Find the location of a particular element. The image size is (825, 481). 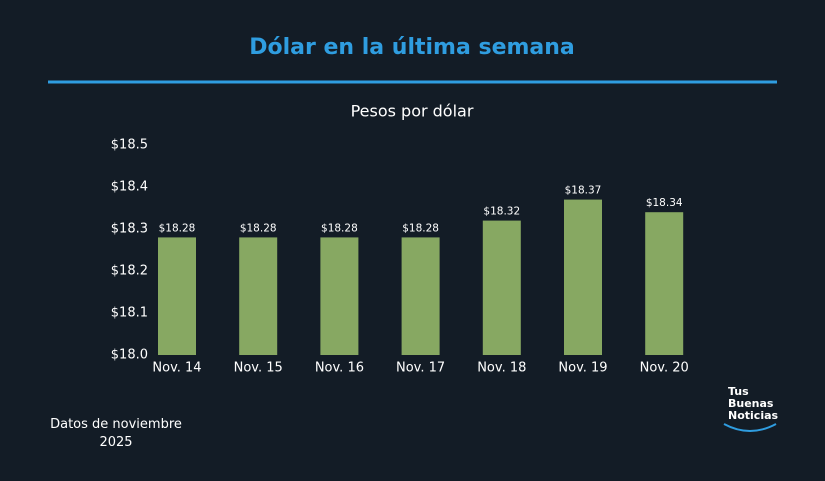

x-tick-label: Nov. 18 is located at coordinates (501, 368).